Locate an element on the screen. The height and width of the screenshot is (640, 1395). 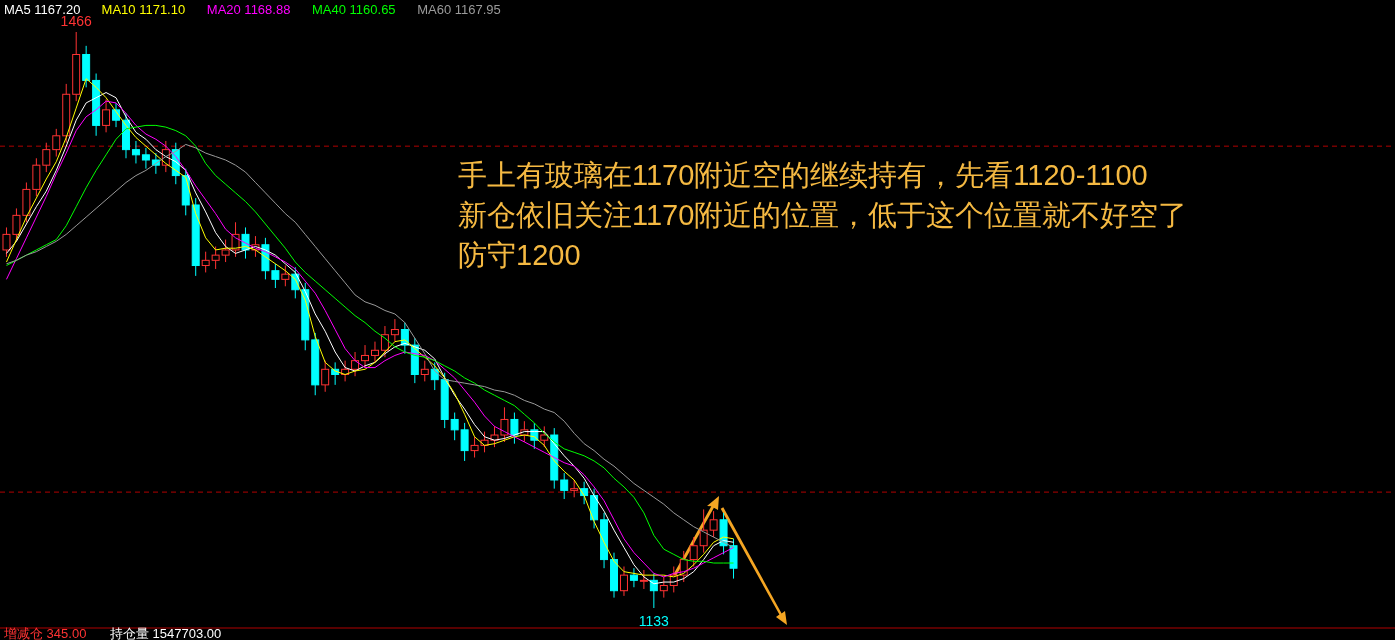
annotation: 手上有玻璃在1170附近空的继续持有，先看1120-1100 is located at coordinates (803, 175).